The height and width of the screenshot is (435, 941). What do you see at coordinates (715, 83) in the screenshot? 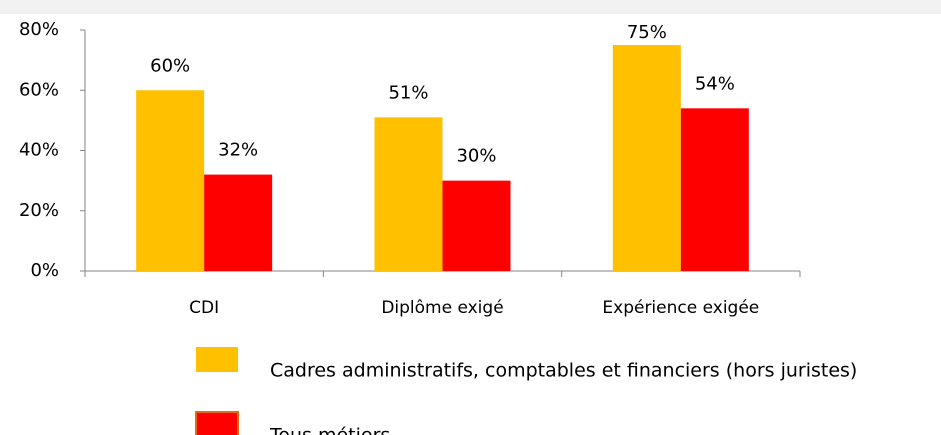
I see `data-label: 54%` at bounding box center [715, 83].